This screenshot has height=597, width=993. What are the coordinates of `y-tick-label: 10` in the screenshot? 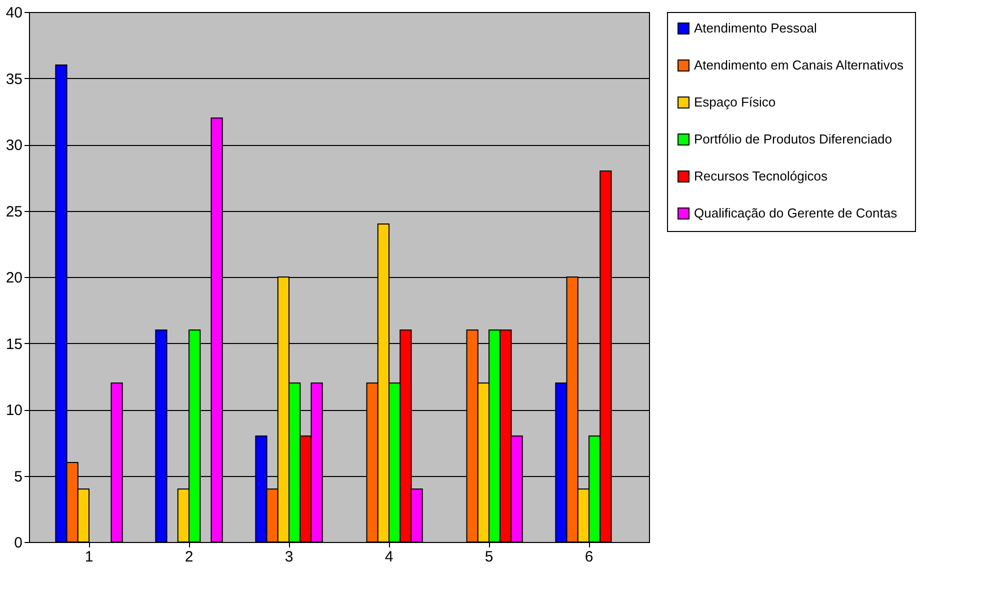 It's located at (14, 410).